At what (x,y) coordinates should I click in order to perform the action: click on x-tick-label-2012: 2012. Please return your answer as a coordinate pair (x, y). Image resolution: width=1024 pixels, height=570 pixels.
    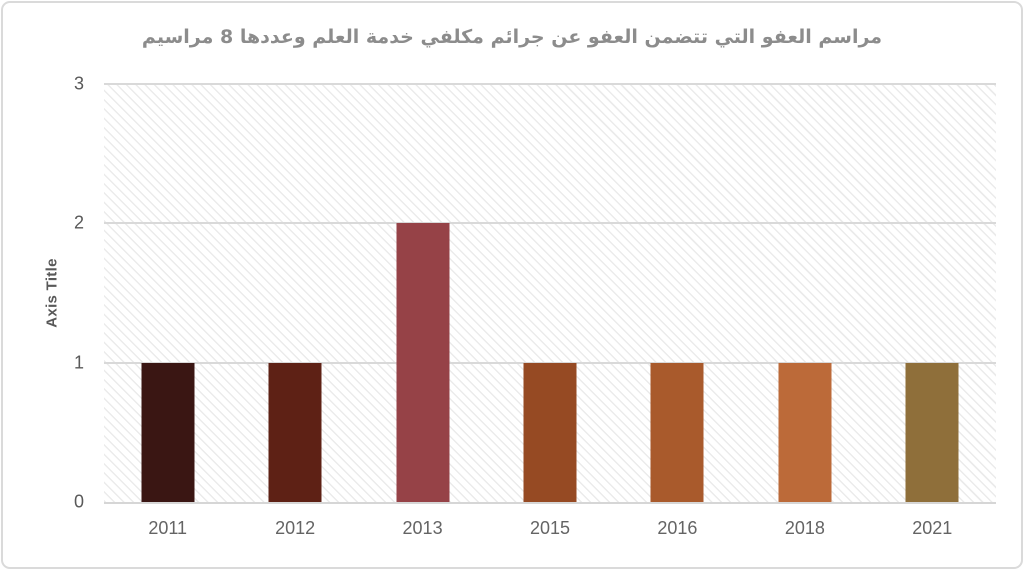
    Looking at the image, I should click on (295, 528).